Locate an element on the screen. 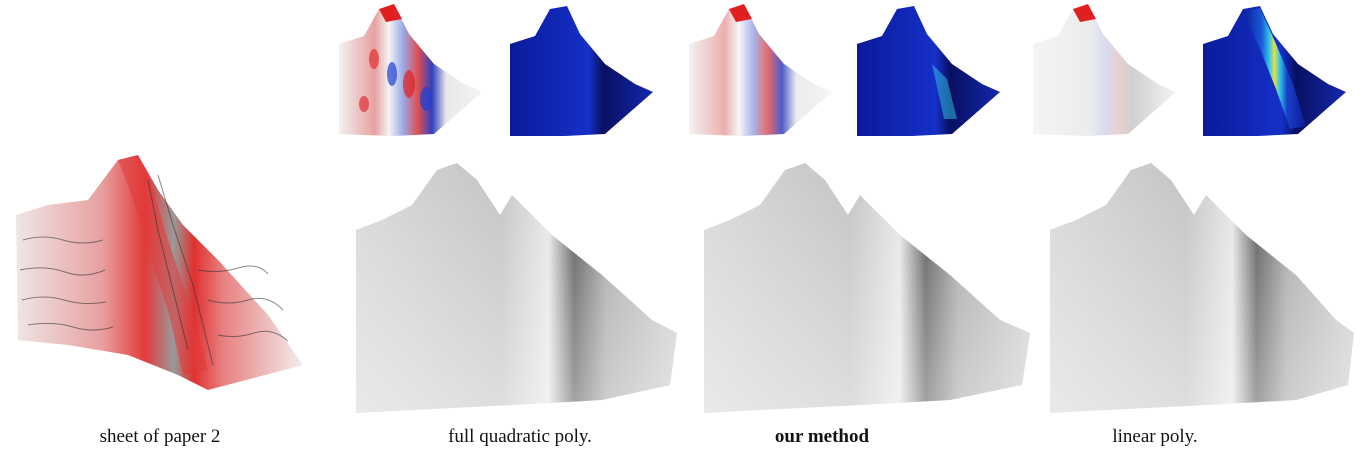  full-quadratic-error-image is located at coordinates (580, 71).